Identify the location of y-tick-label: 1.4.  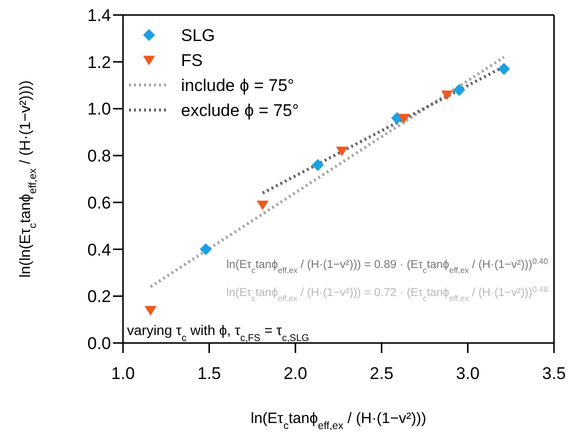
(99, 16).